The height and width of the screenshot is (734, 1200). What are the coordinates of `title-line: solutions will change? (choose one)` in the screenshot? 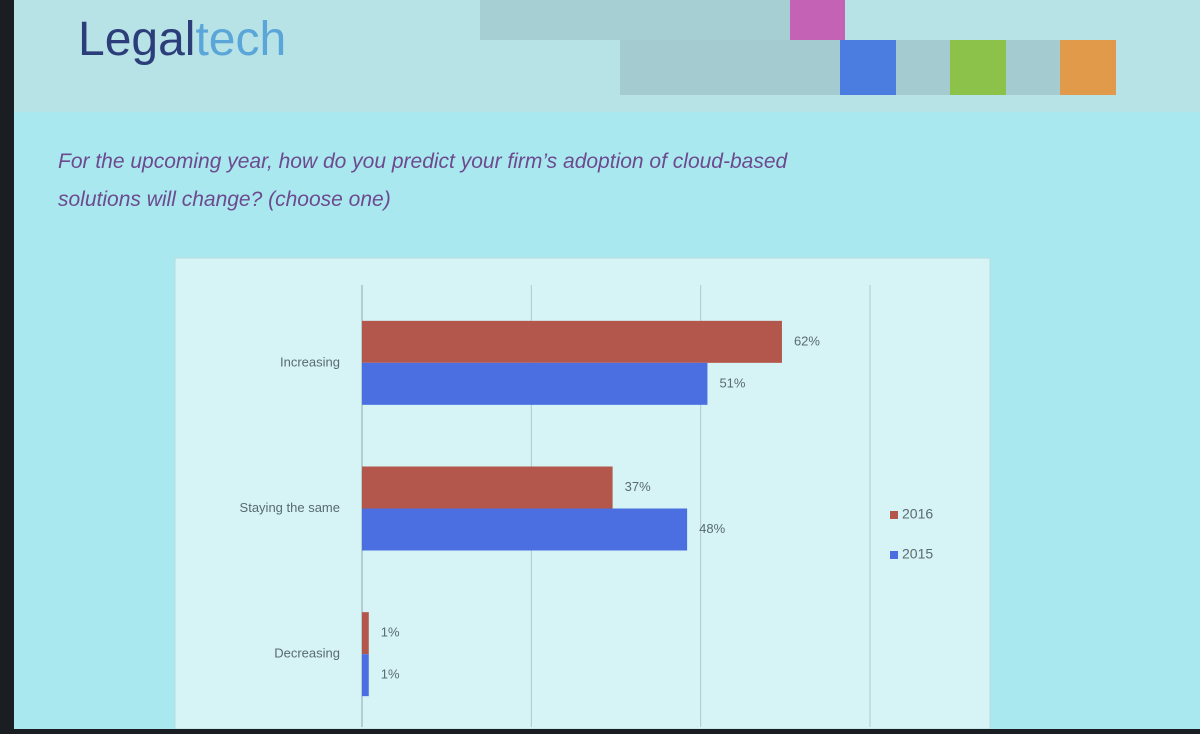 It's located at (224, 199).